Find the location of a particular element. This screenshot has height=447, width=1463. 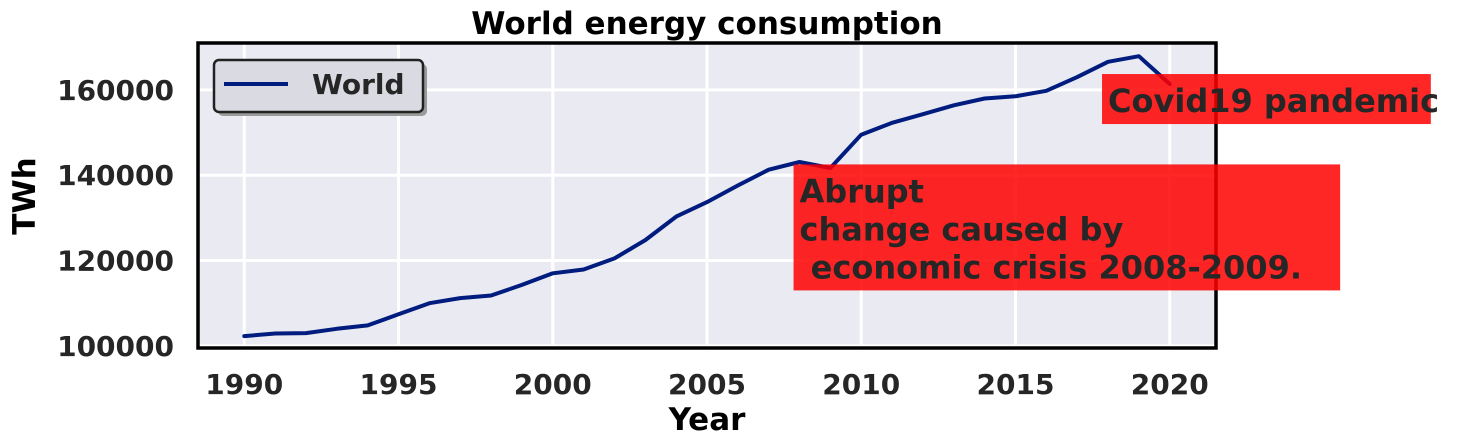

legend: World is located at coordinates (319, 87).